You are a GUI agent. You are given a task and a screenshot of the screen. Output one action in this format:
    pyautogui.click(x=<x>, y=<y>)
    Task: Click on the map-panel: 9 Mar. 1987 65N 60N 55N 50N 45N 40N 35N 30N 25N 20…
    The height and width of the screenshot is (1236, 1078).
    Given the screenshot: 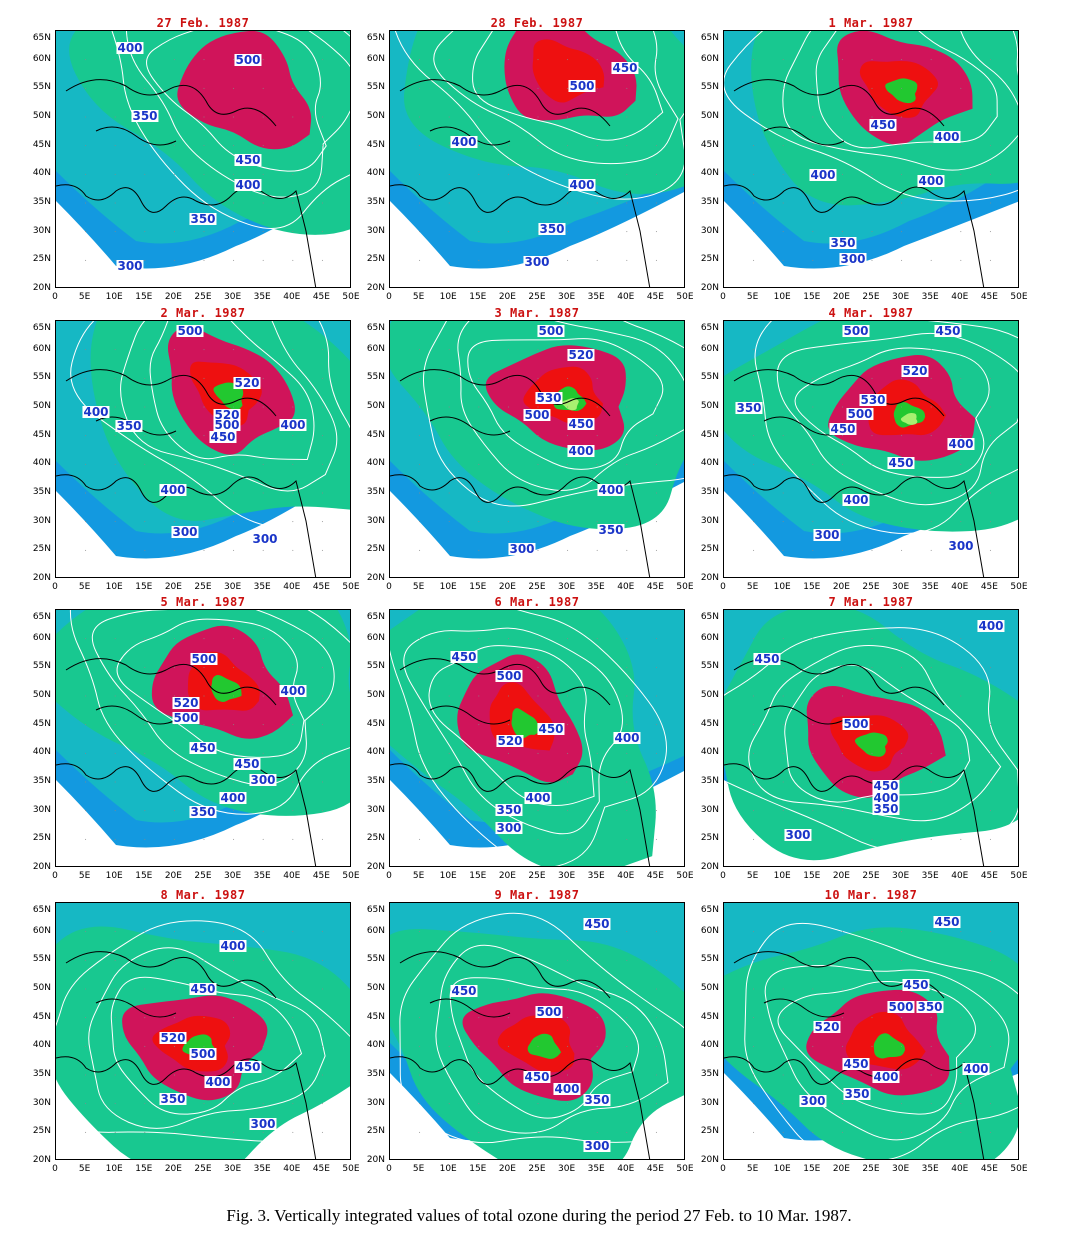 What is the action you would take?
    pyautogui.click(x=530, y=1031)
    